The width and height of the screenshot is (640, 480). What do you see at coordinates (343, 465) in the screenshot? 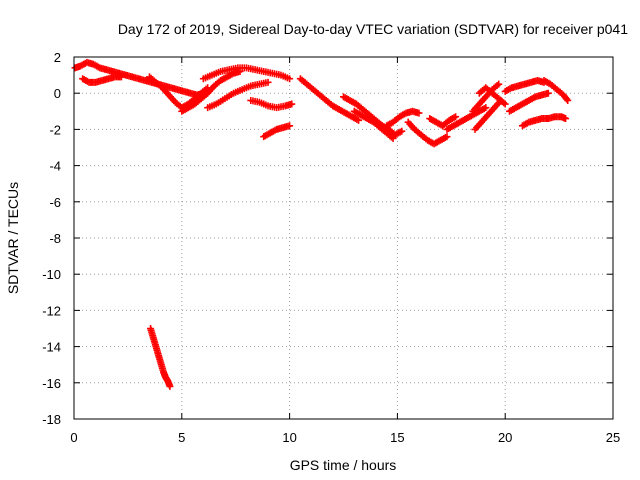
I see `x-axis-label: GPS time / hours` at bounding box center [343, 465].